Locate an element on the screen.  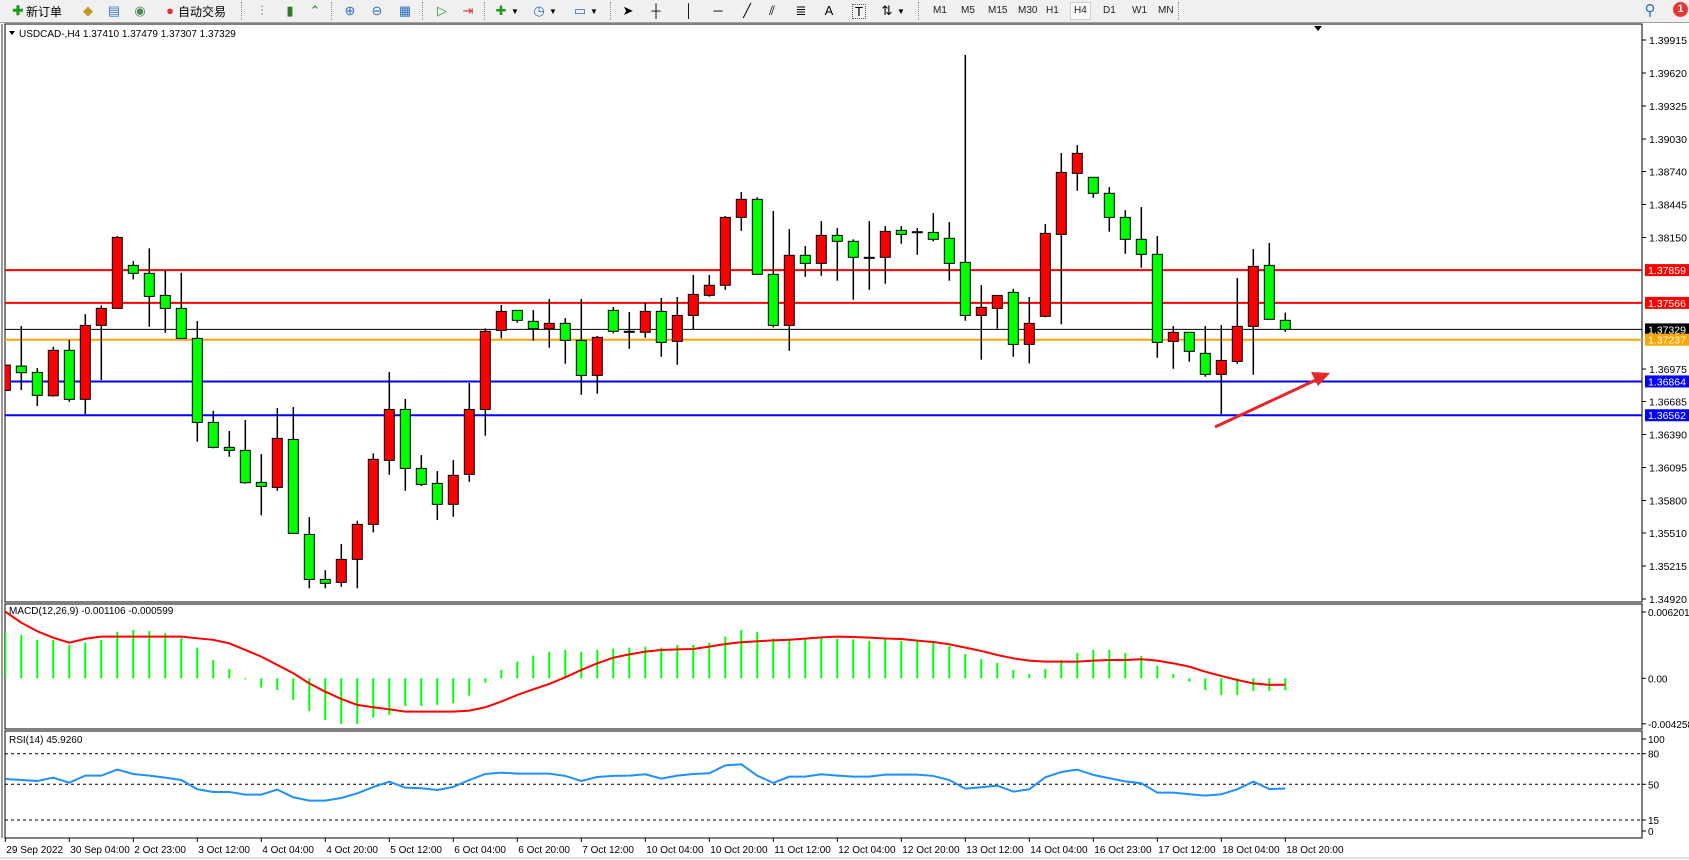
text-label-icon: T is located at coordinates (859, 11).